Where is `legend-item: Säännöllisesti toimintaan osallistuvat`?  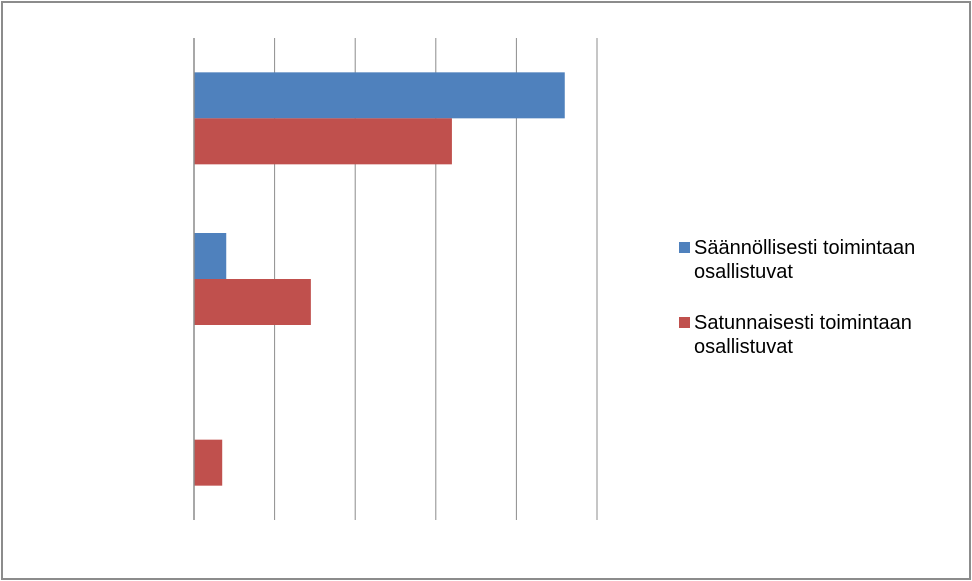 legend-item: Säännöllisesti toimintaan osallistuvat is located at coordinates (797, 260).